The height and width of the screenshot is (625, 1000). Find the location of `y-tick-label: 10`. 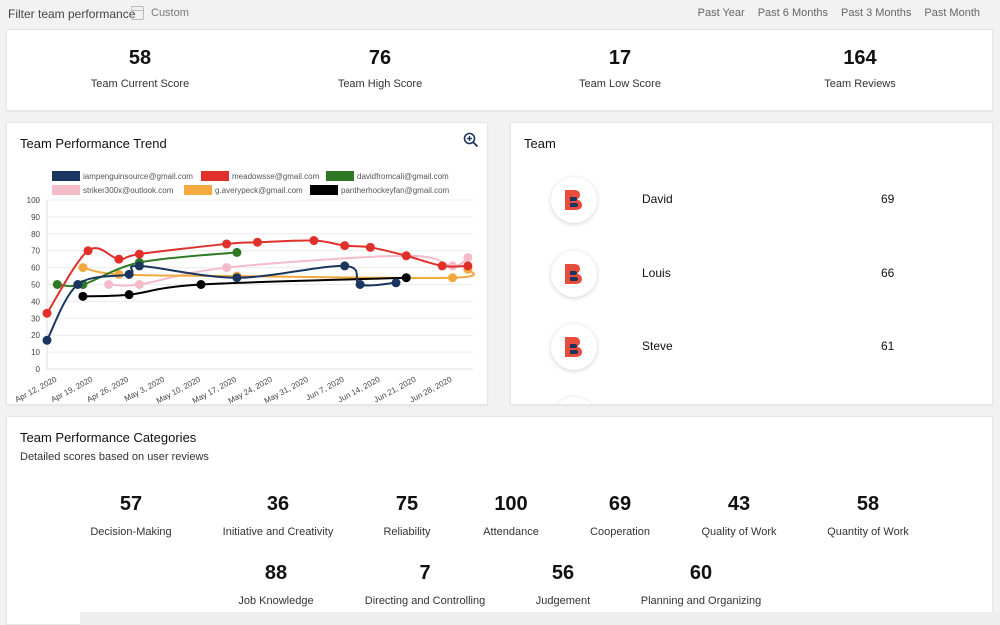

y-tick-label: 10 is located at coordinates (35, 352).